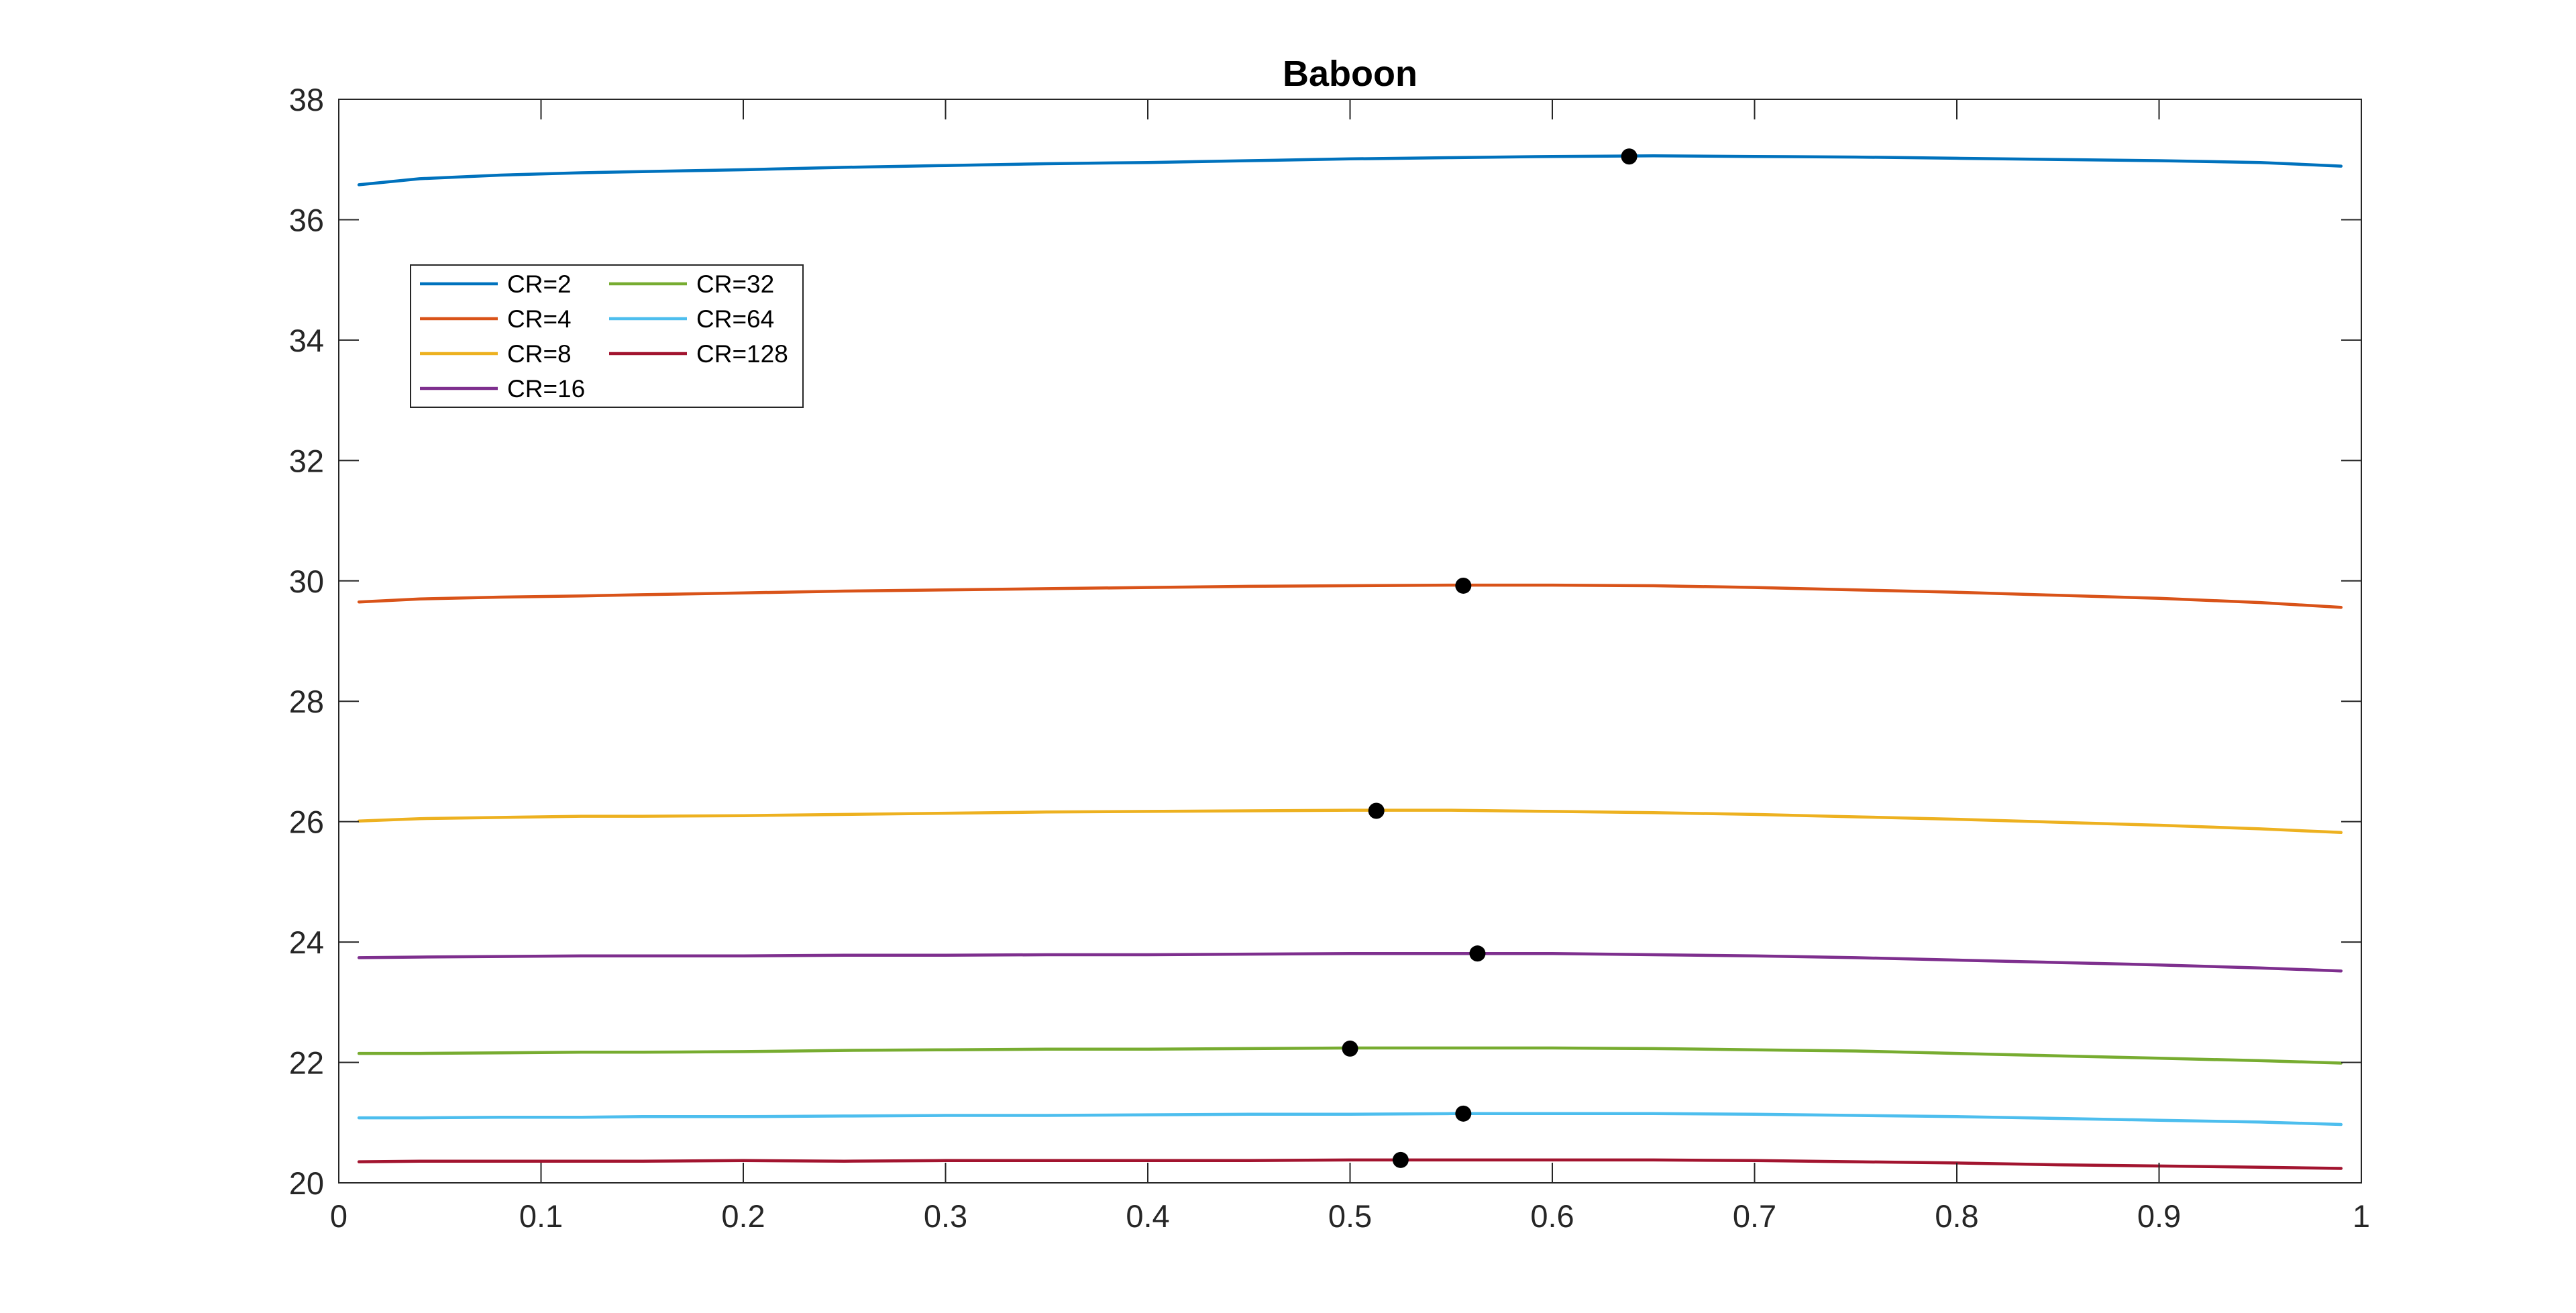  I want to click on x-tick-label: 0.2, so click(743, 1216).